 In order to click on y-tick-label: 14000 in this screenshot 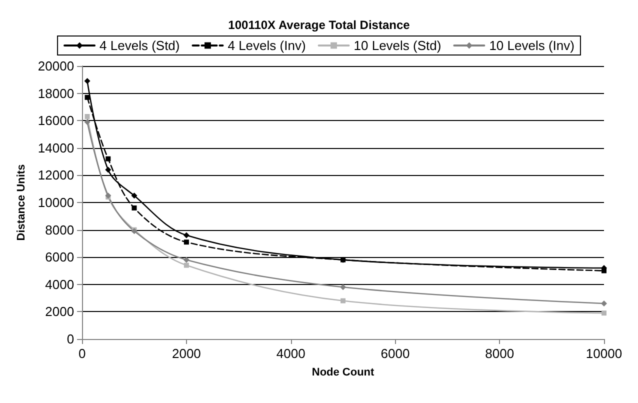, I will do `click(56, 148)`.